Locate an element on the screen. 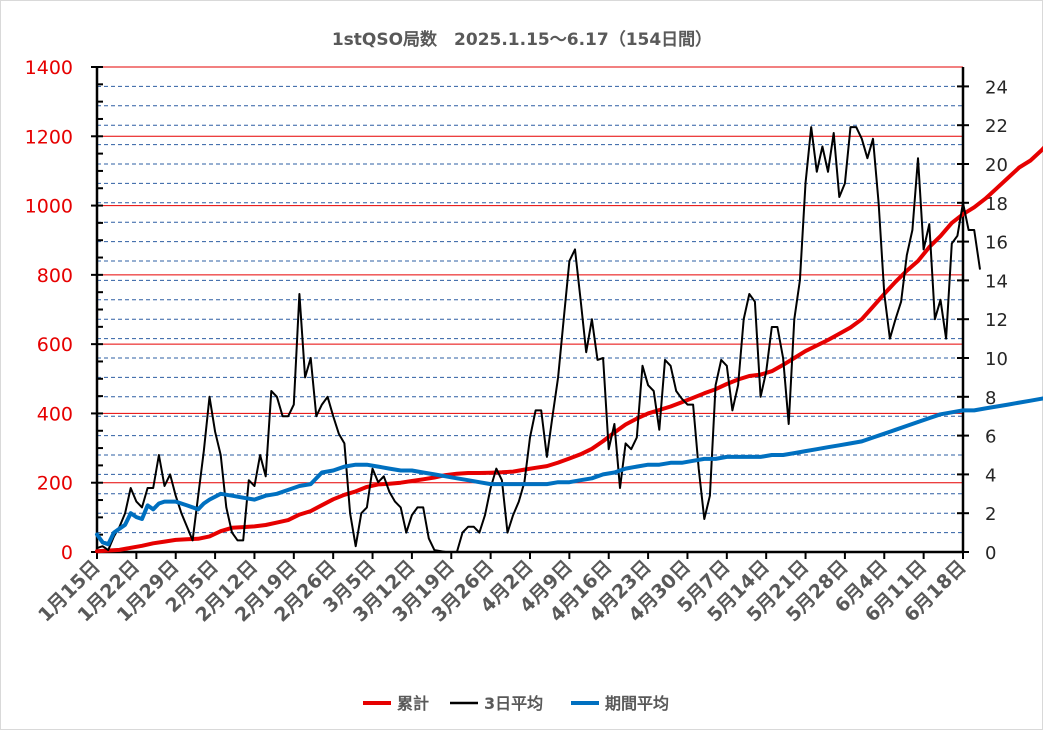  y-right-tick-label: 14 is located at coordinates (996, 281).